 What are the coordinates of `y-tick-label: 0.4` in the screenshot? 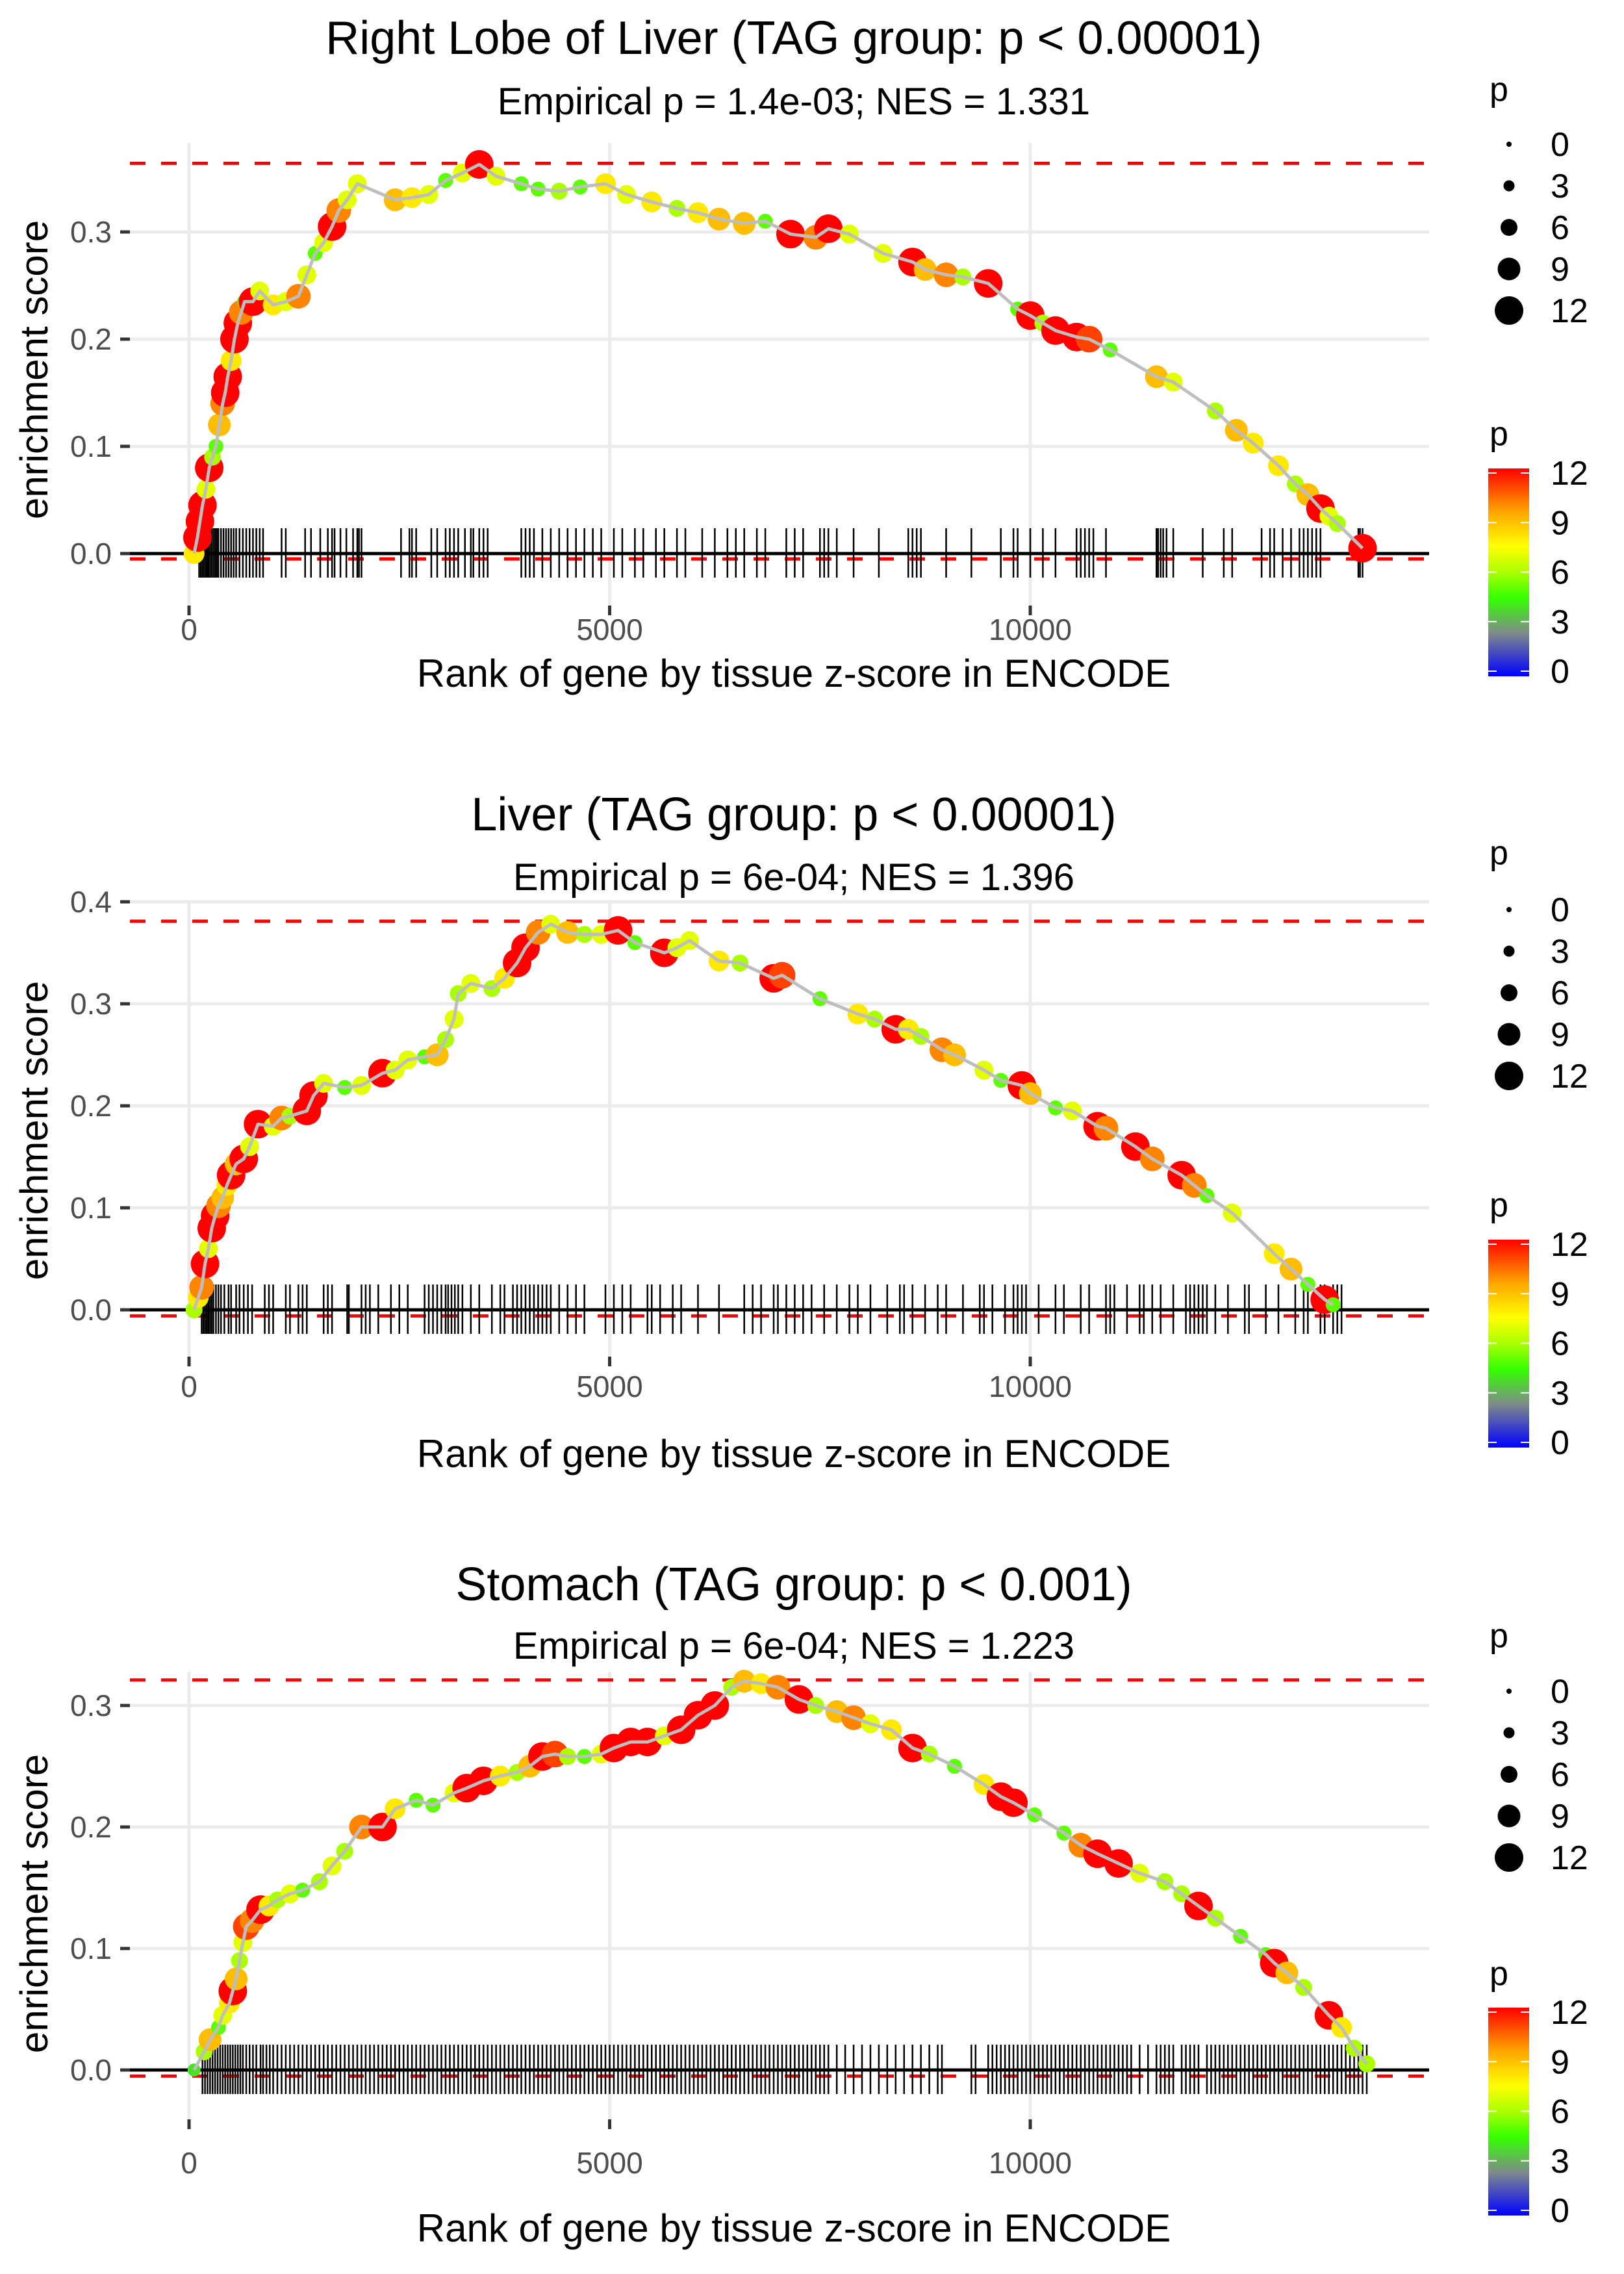 It's located at (91, 902).